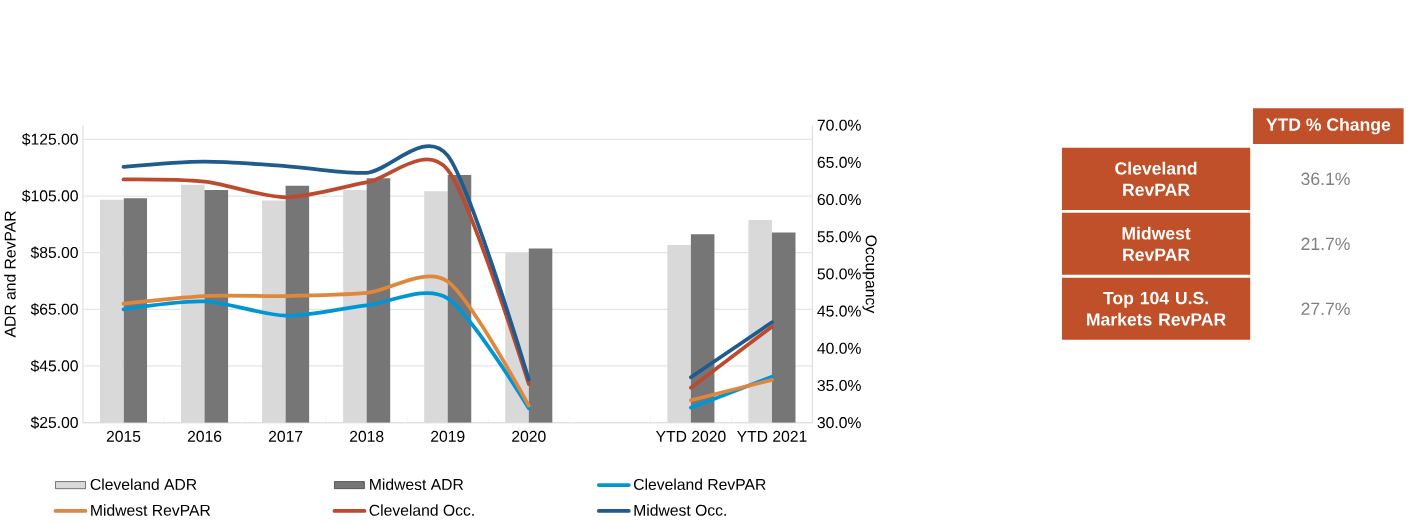 The height and width of the screenshot is (523, 1414). I want to click on legend-label: Midwest Occ., so click(680, 510).